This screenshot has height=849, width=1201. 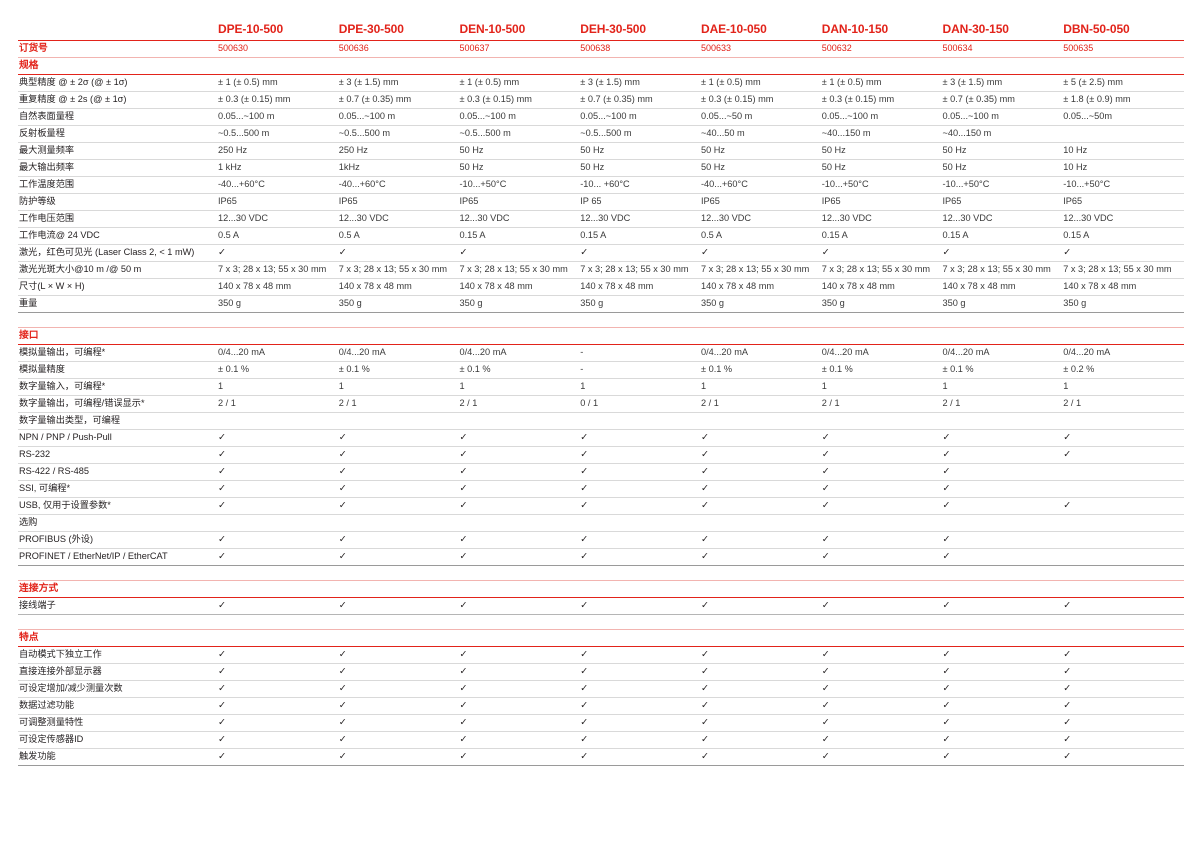 I want to click on interface-value-11-3: ✓, so click(x=640, y=540).